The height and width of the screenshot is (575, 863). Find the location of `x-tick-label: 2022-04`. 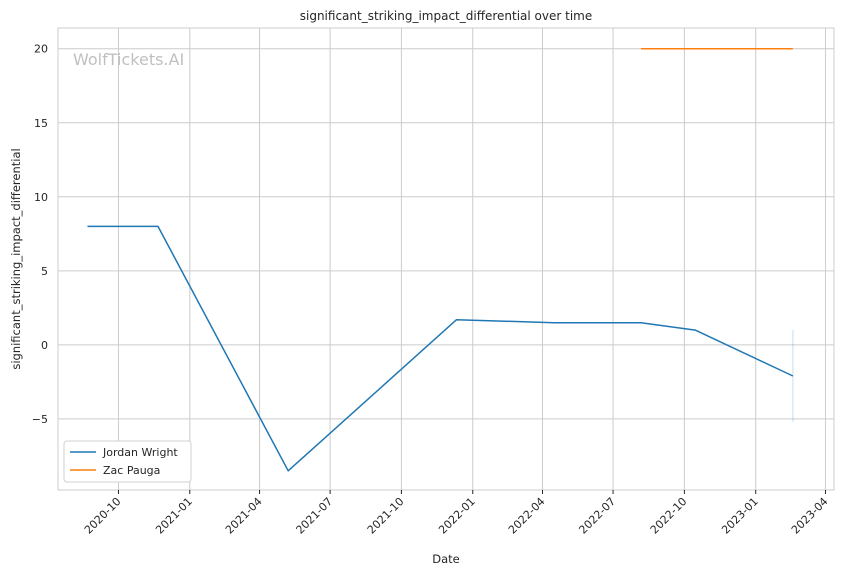

x-tick-label: 2022-04 is located at coordinates (527, 516).